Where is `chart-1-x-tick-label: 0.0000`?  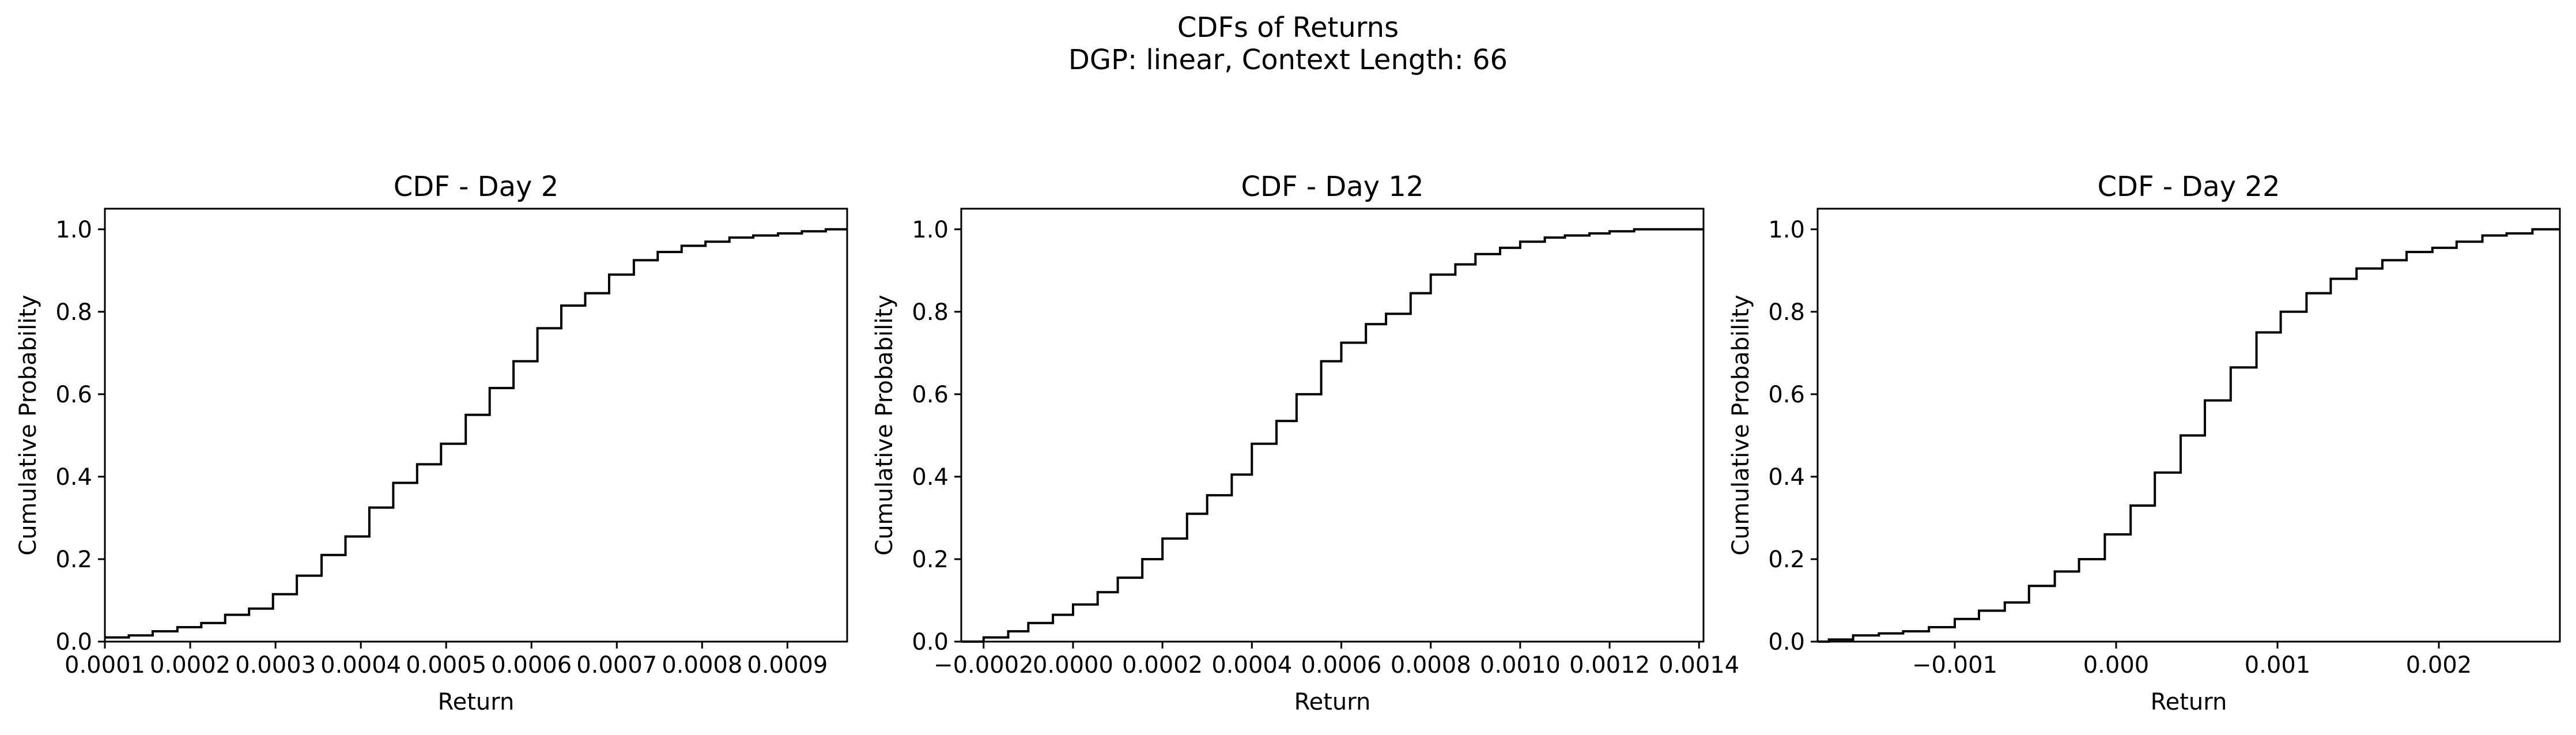 chart-1-x-tick-label: 0.0000 is located at coordinates (1073, 665).